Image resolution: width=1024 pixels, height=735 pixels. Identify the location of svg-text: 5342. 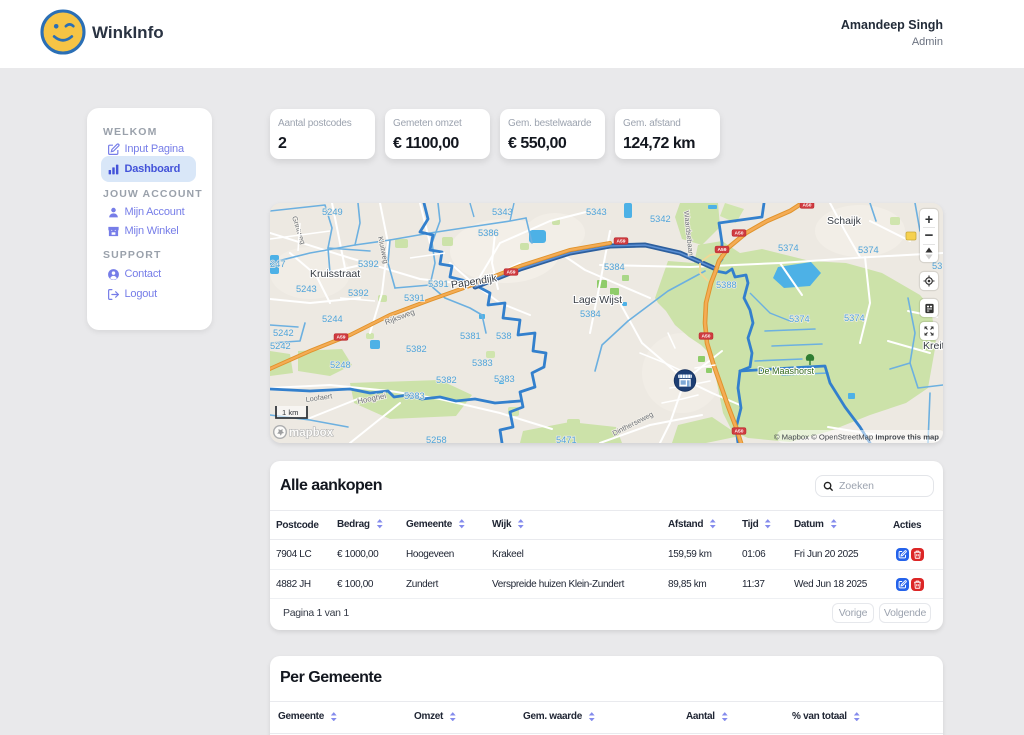
(660, 219).